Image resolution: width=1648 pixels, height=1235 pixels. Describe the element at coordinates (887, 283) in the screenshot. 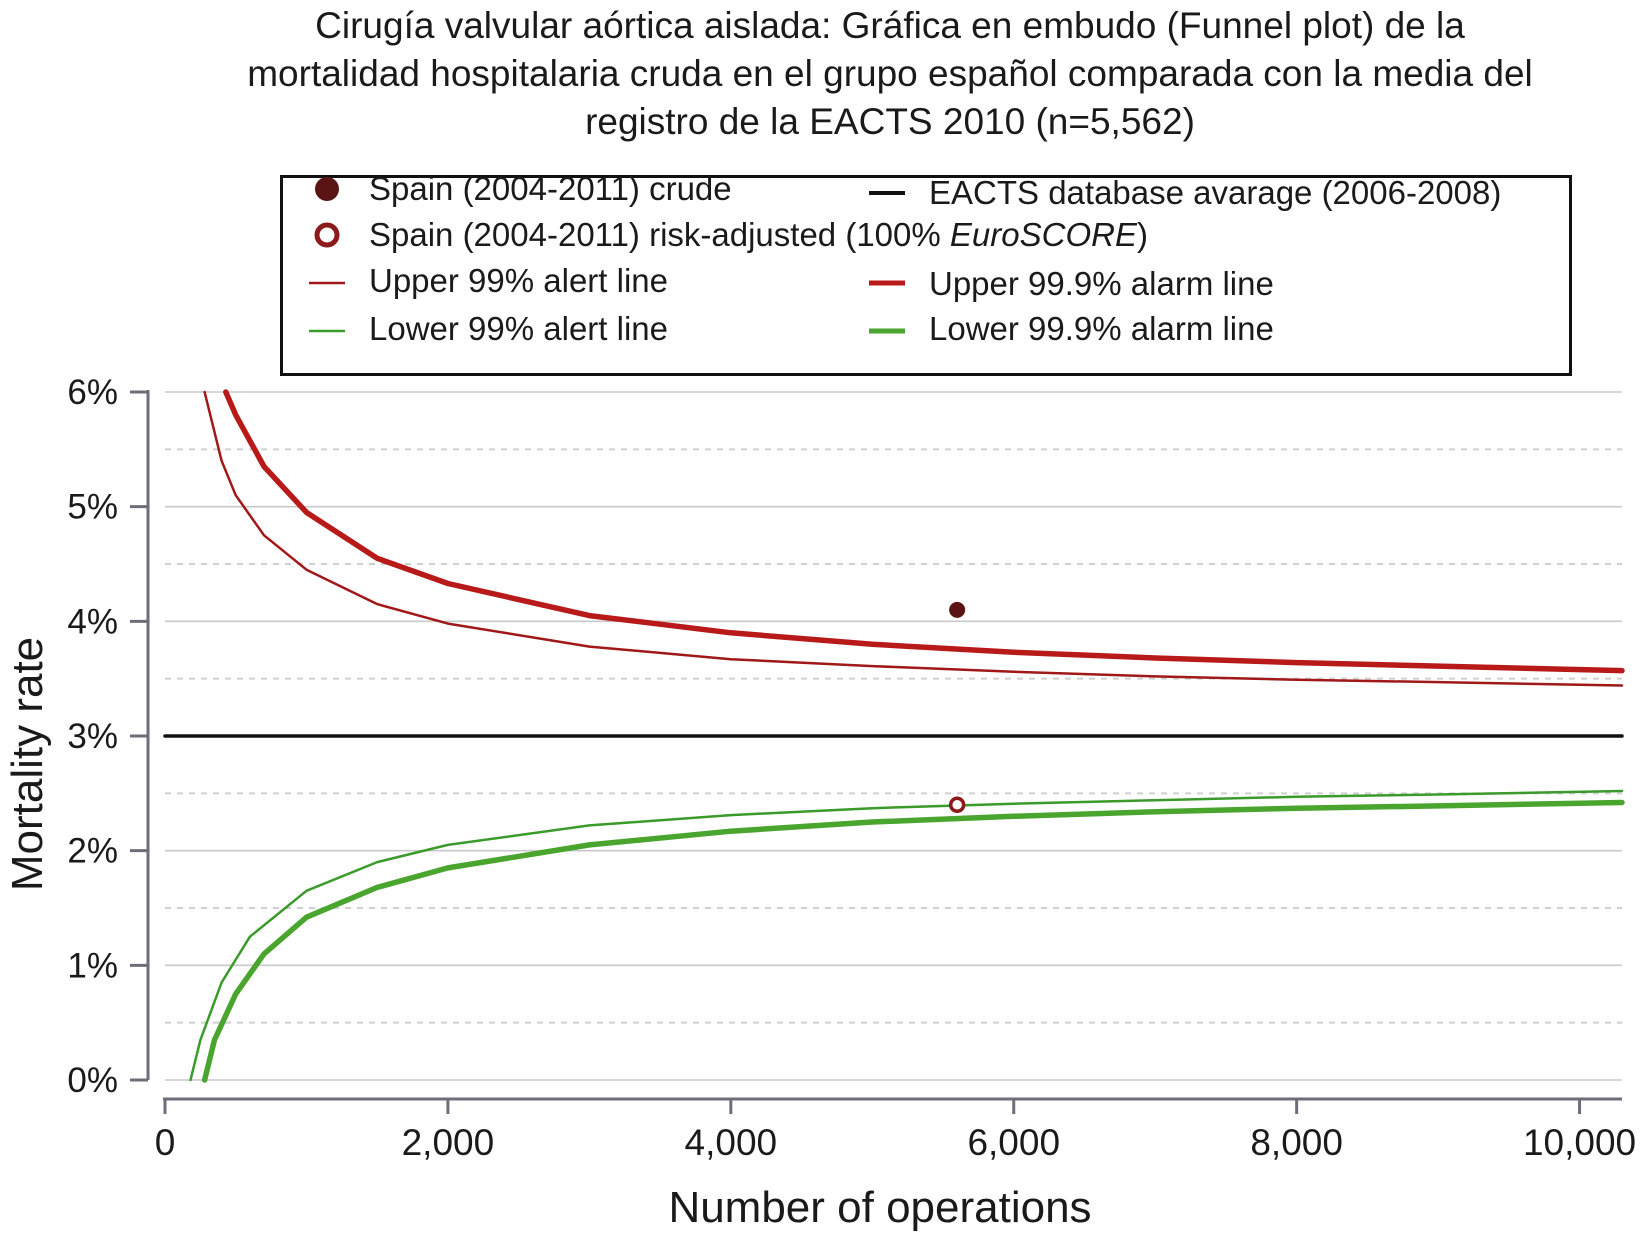

I see `red-thick-line-icon` at that location.